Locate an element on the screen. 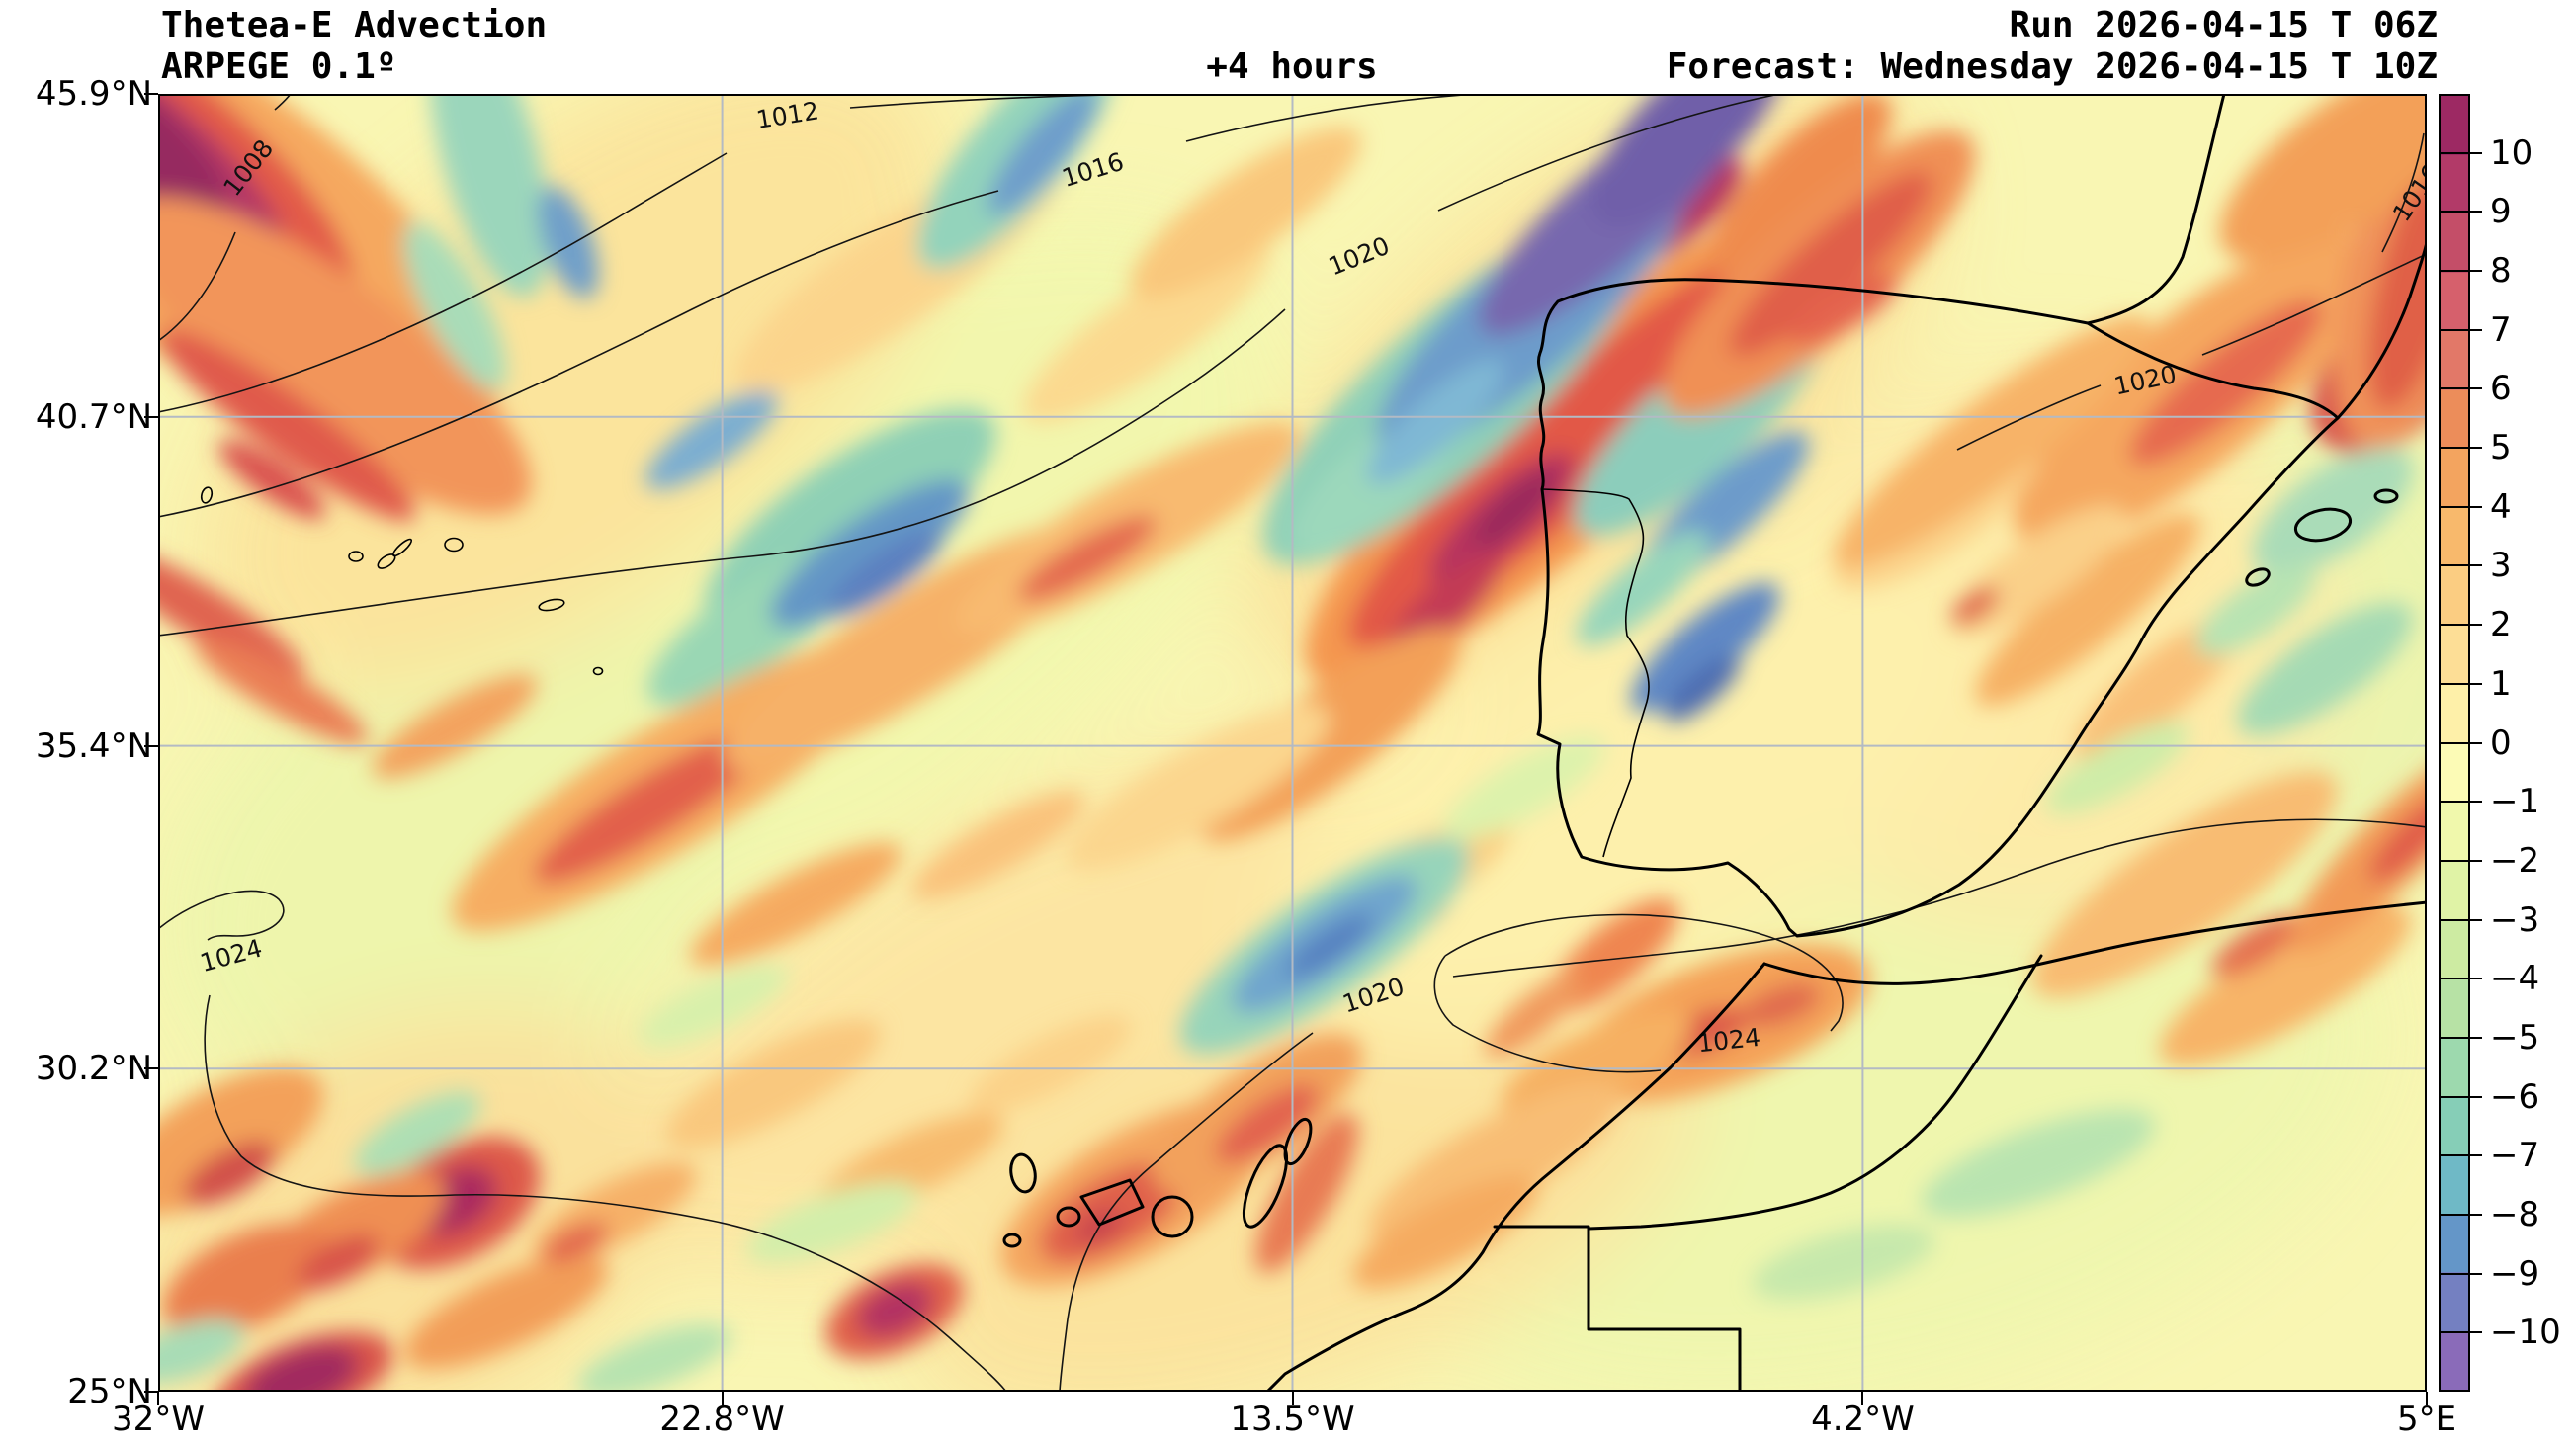  colorbar-tick-label: 7 is located at coordinates (2501, 329).